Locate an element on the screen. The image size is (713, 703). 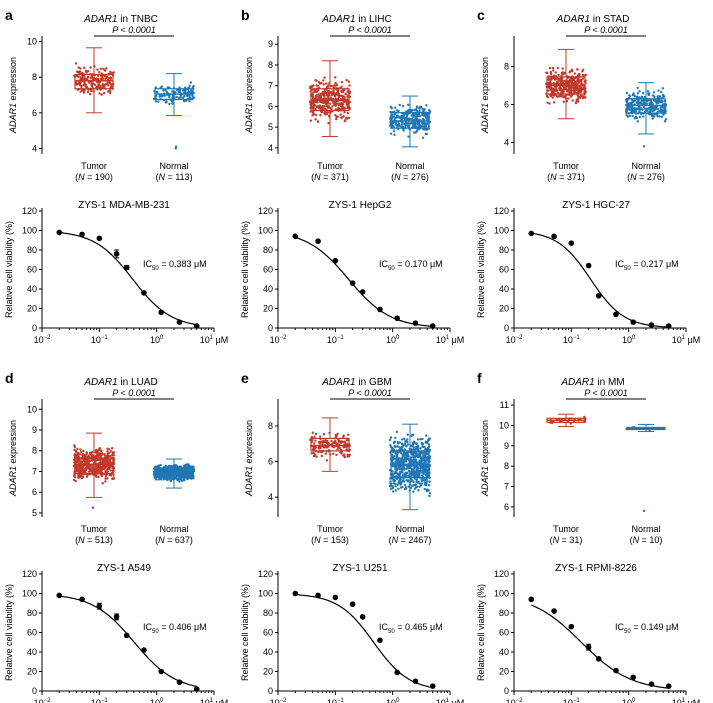
y-tick-label: 8 is located at coordinates (506, 466).